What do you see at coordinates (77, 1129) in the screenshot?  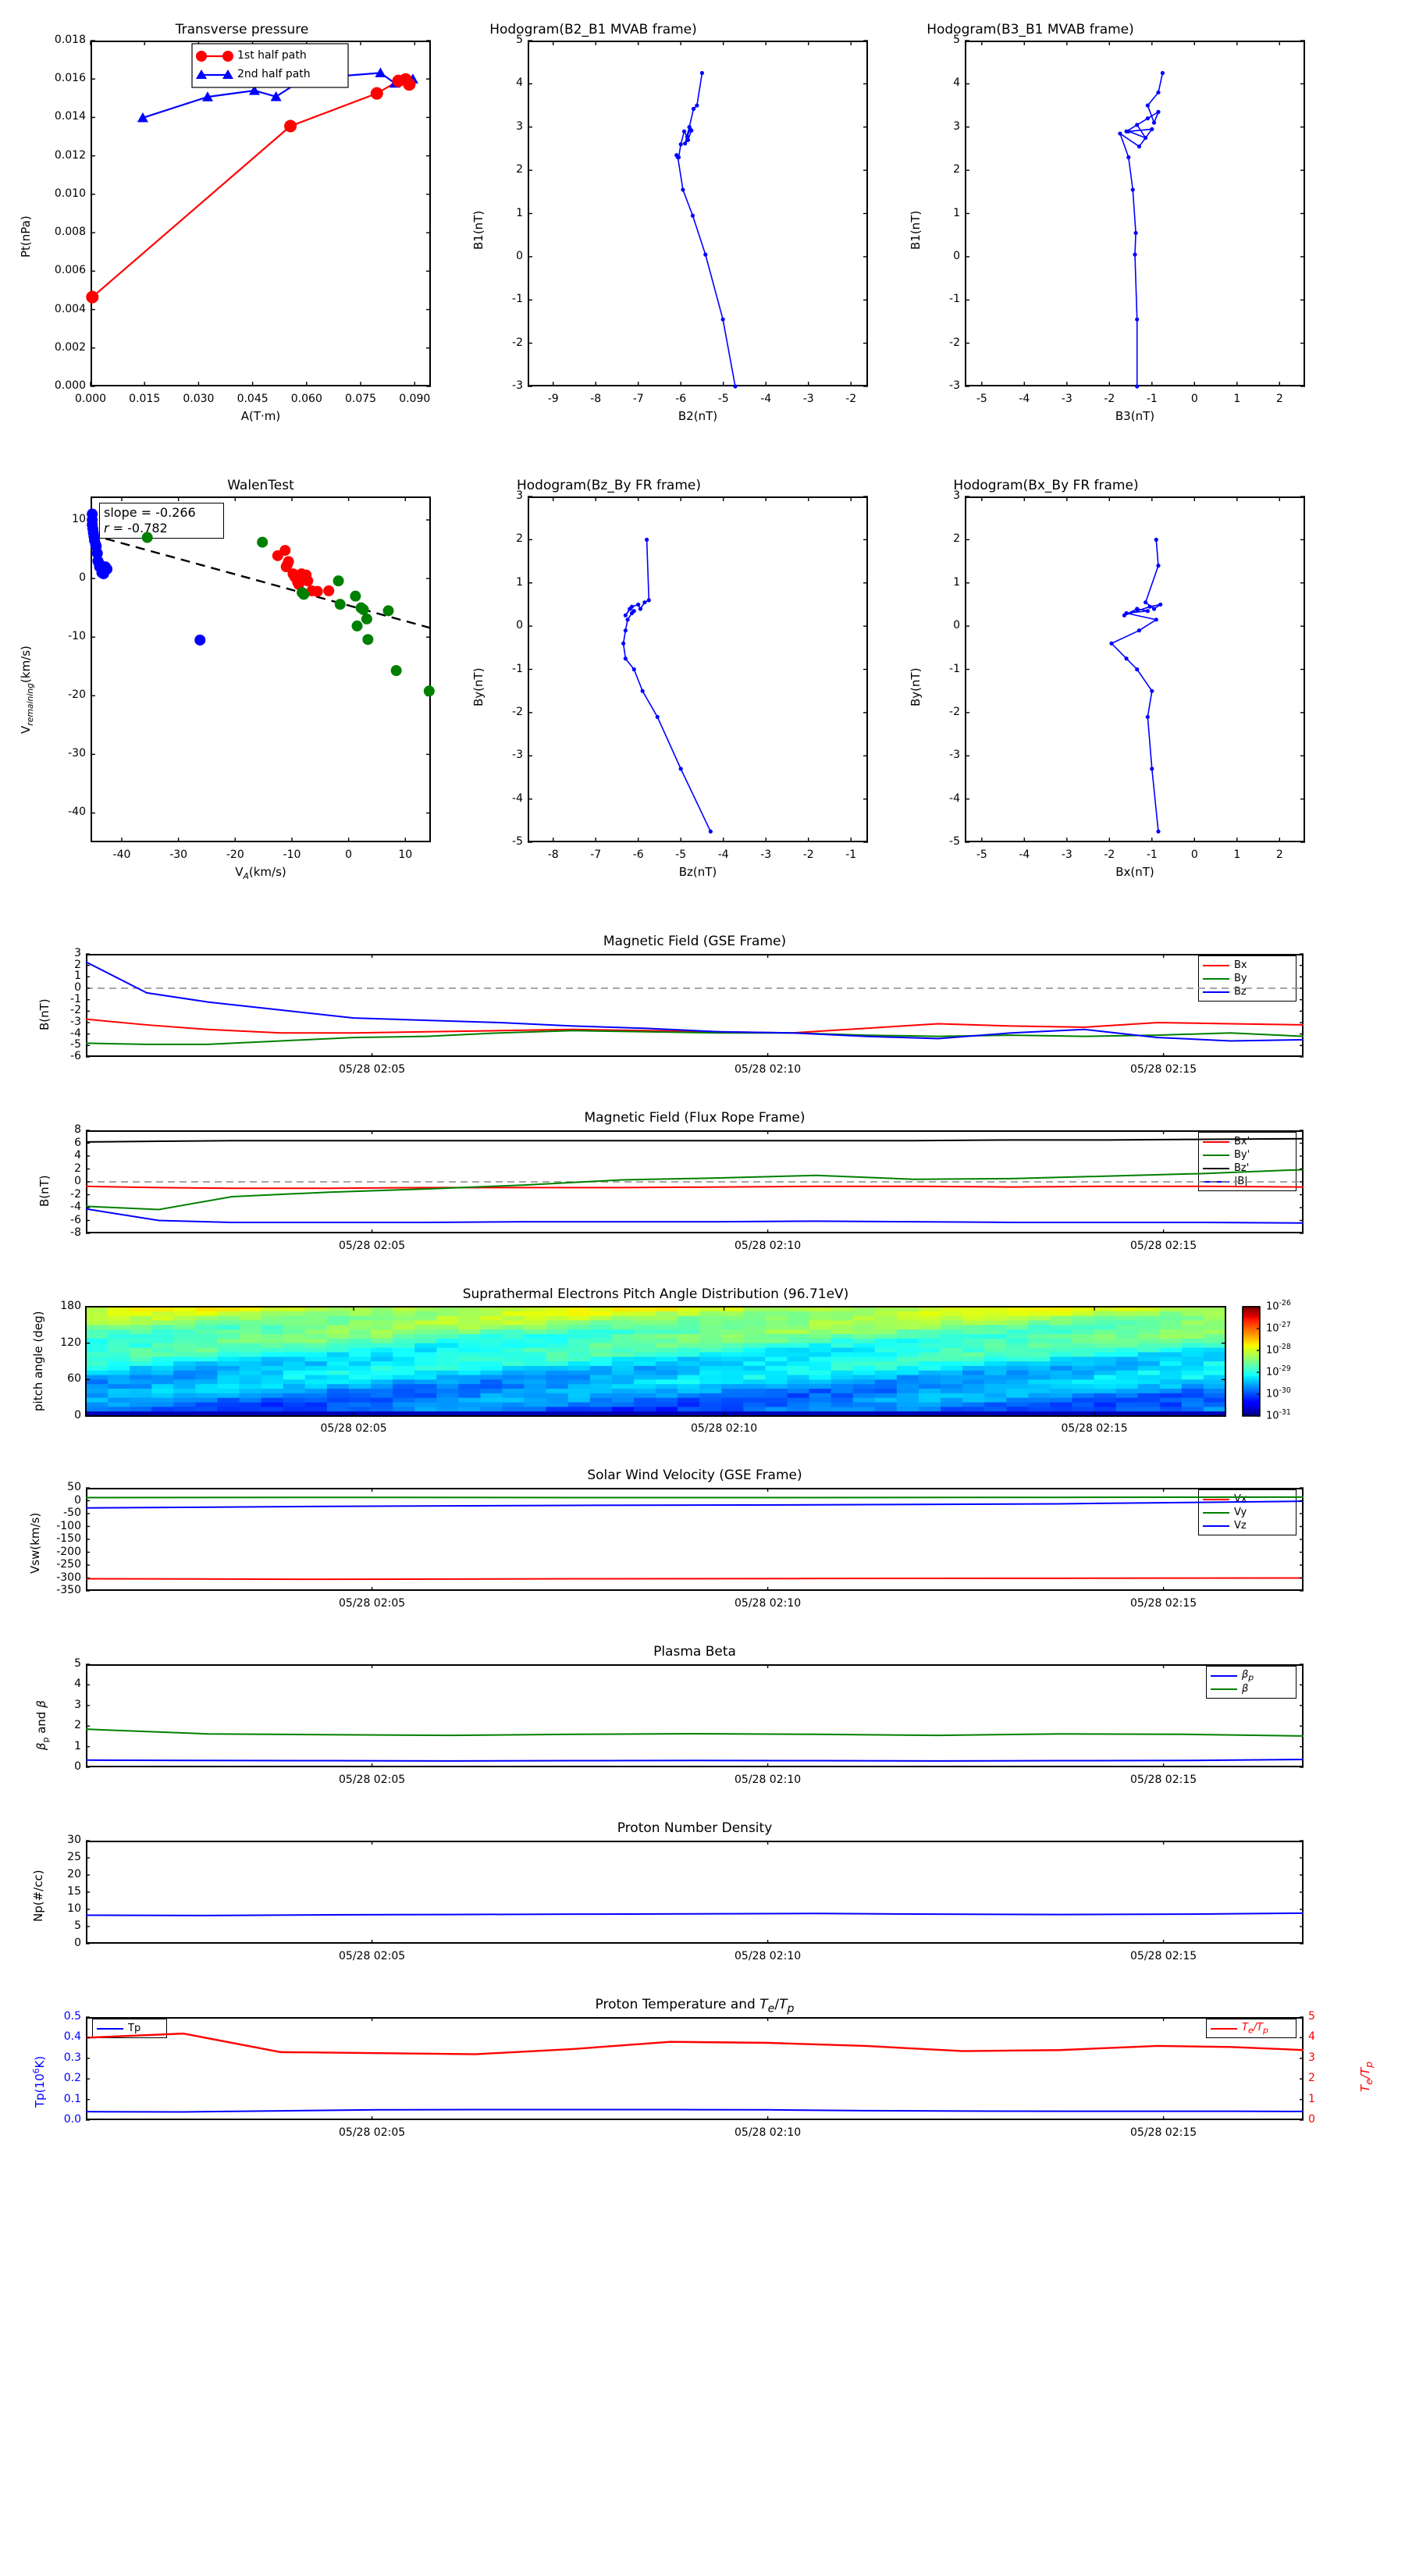 I see `y-tick-label: 8` at bounding box center [77, 1129].